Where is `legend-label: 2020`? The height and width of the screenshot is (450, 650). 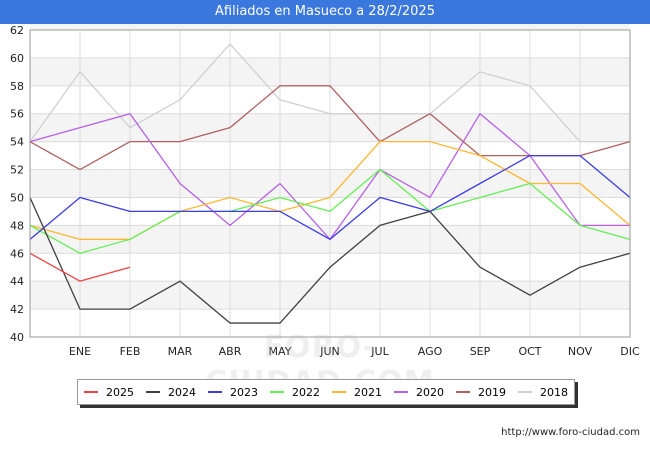 legend-label: 2020 is located at coordinates (430, 392).